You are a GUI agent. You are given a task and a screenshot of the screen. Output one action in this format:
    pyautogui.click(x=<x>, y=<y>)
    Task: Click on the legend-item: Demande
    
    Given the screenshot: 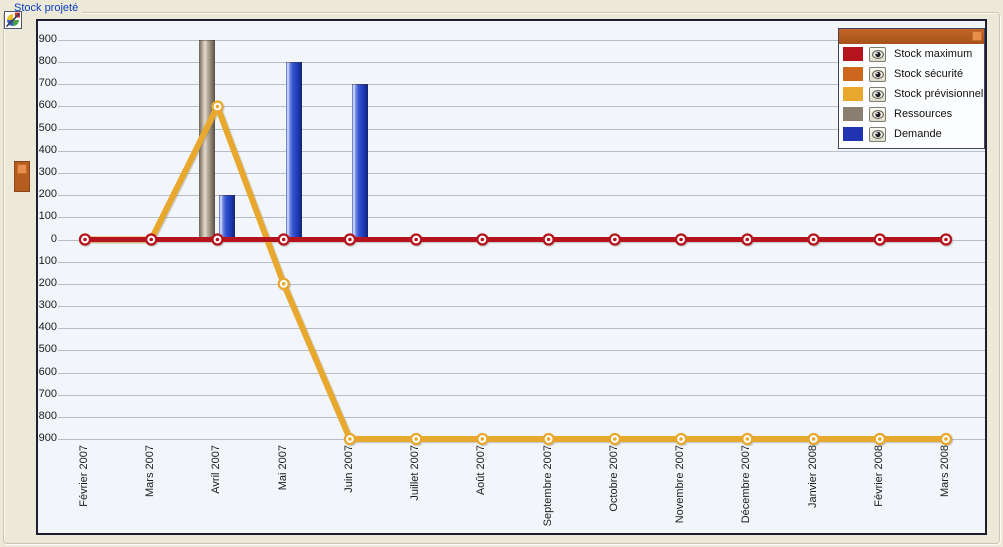 What is the action you would take?
    pyautogui.click(x=911, y=134)
    